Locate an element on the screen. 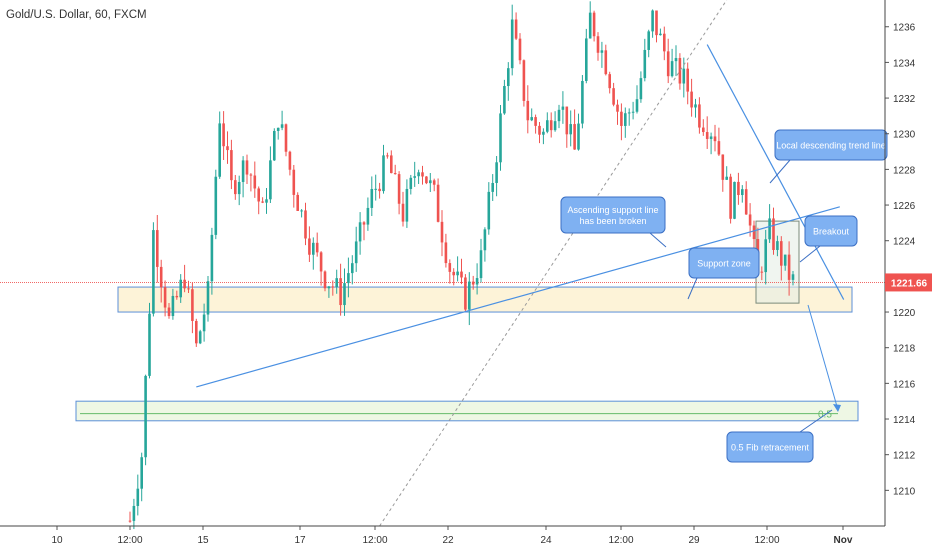 The height and width of the screenshot is (555, 932). y-tick-label: 1224 is located at coordinates (904, 242).